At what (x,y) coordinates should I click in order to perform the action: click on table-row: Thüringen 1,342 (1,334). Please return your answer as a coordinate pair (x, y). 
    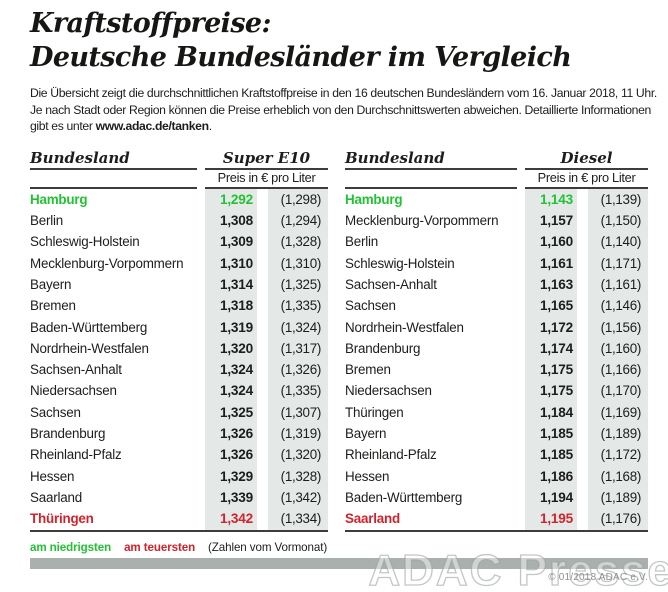
    Looking at the image, I should click on (179, 519).